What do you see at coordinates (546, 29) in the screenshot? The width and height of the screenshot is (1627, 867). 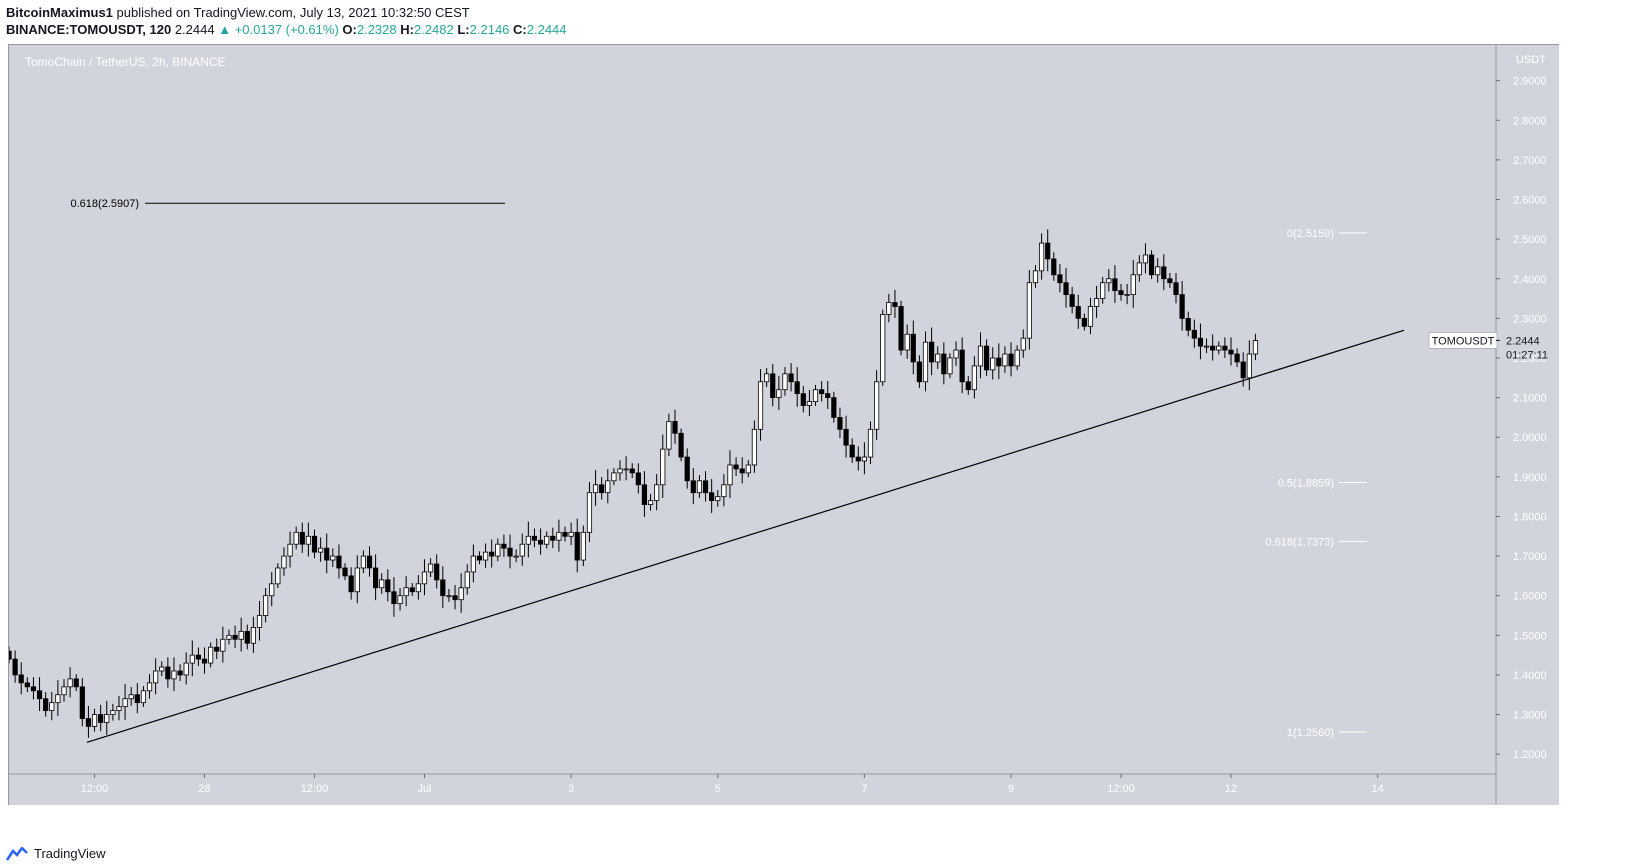 I see `close-value: 2.2444` at bounding box center [546, 29].